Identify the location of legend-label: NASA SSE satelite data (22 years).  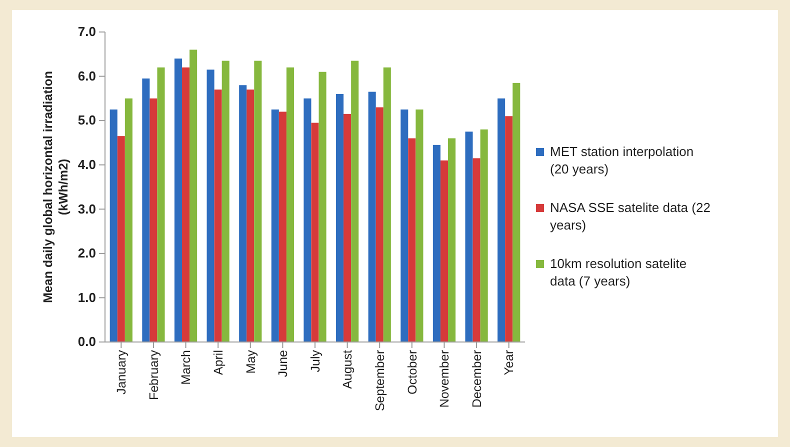
(630, 216).